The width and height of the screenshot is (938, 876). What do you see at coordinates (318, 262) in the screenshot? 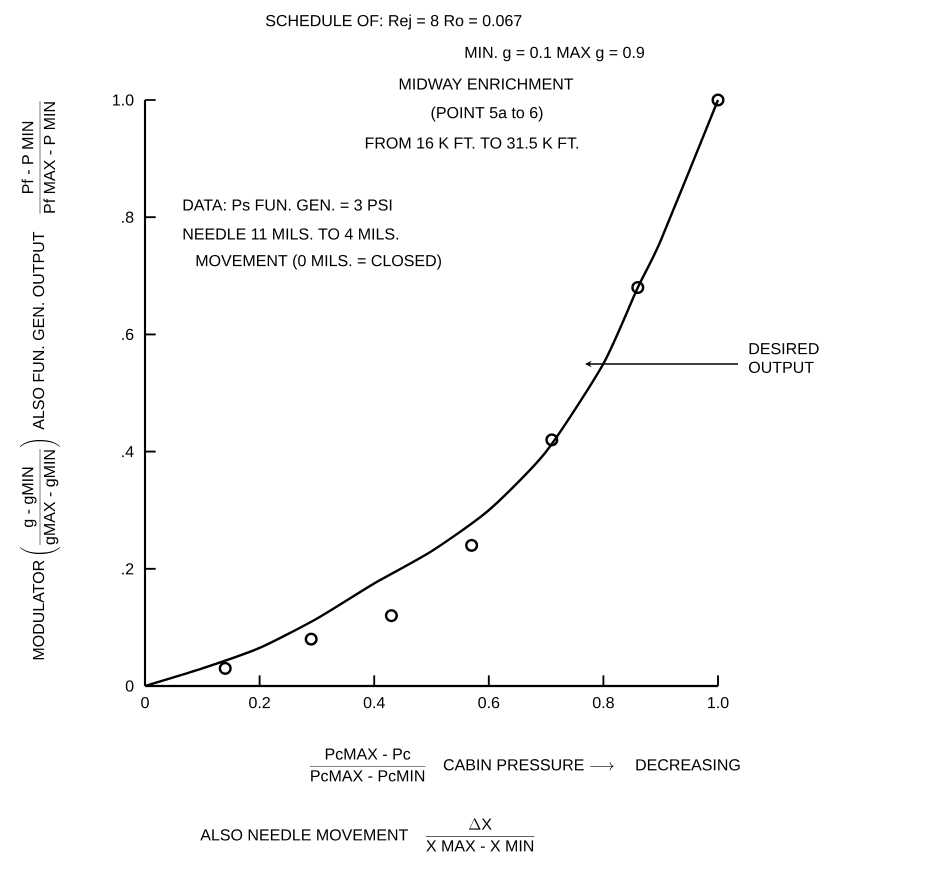
I see `annotation: MOVEMENT (0 MILS. = CLOSED)` at bounding box center [318, 262].